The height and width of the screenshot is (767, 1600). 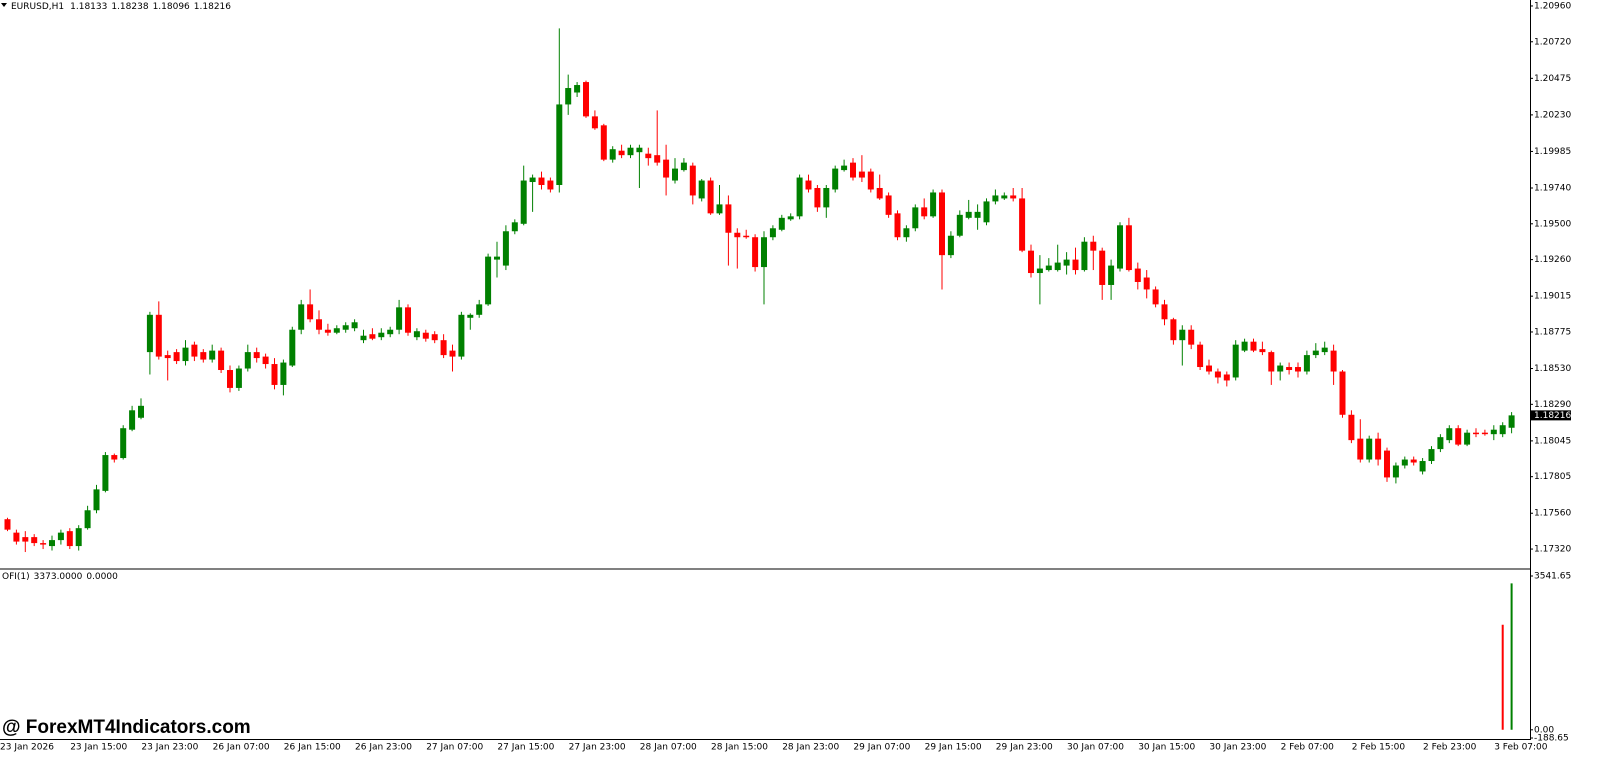 I want to click on open-value: 1.18133, so click(x=88, y=7).